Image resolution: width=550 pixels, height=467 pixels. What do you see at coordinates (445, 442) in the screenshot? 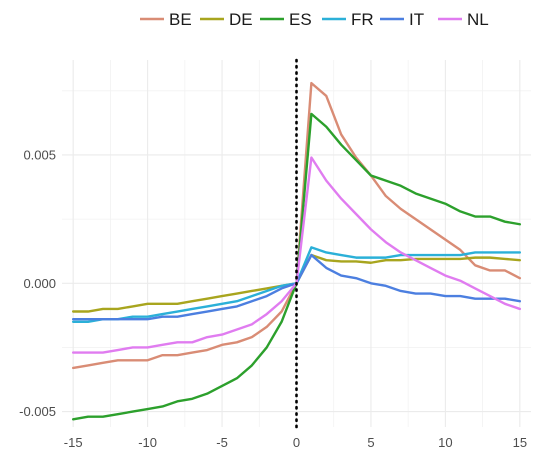
I see `x-tick-label: 10` at bounding box center [445, 442].